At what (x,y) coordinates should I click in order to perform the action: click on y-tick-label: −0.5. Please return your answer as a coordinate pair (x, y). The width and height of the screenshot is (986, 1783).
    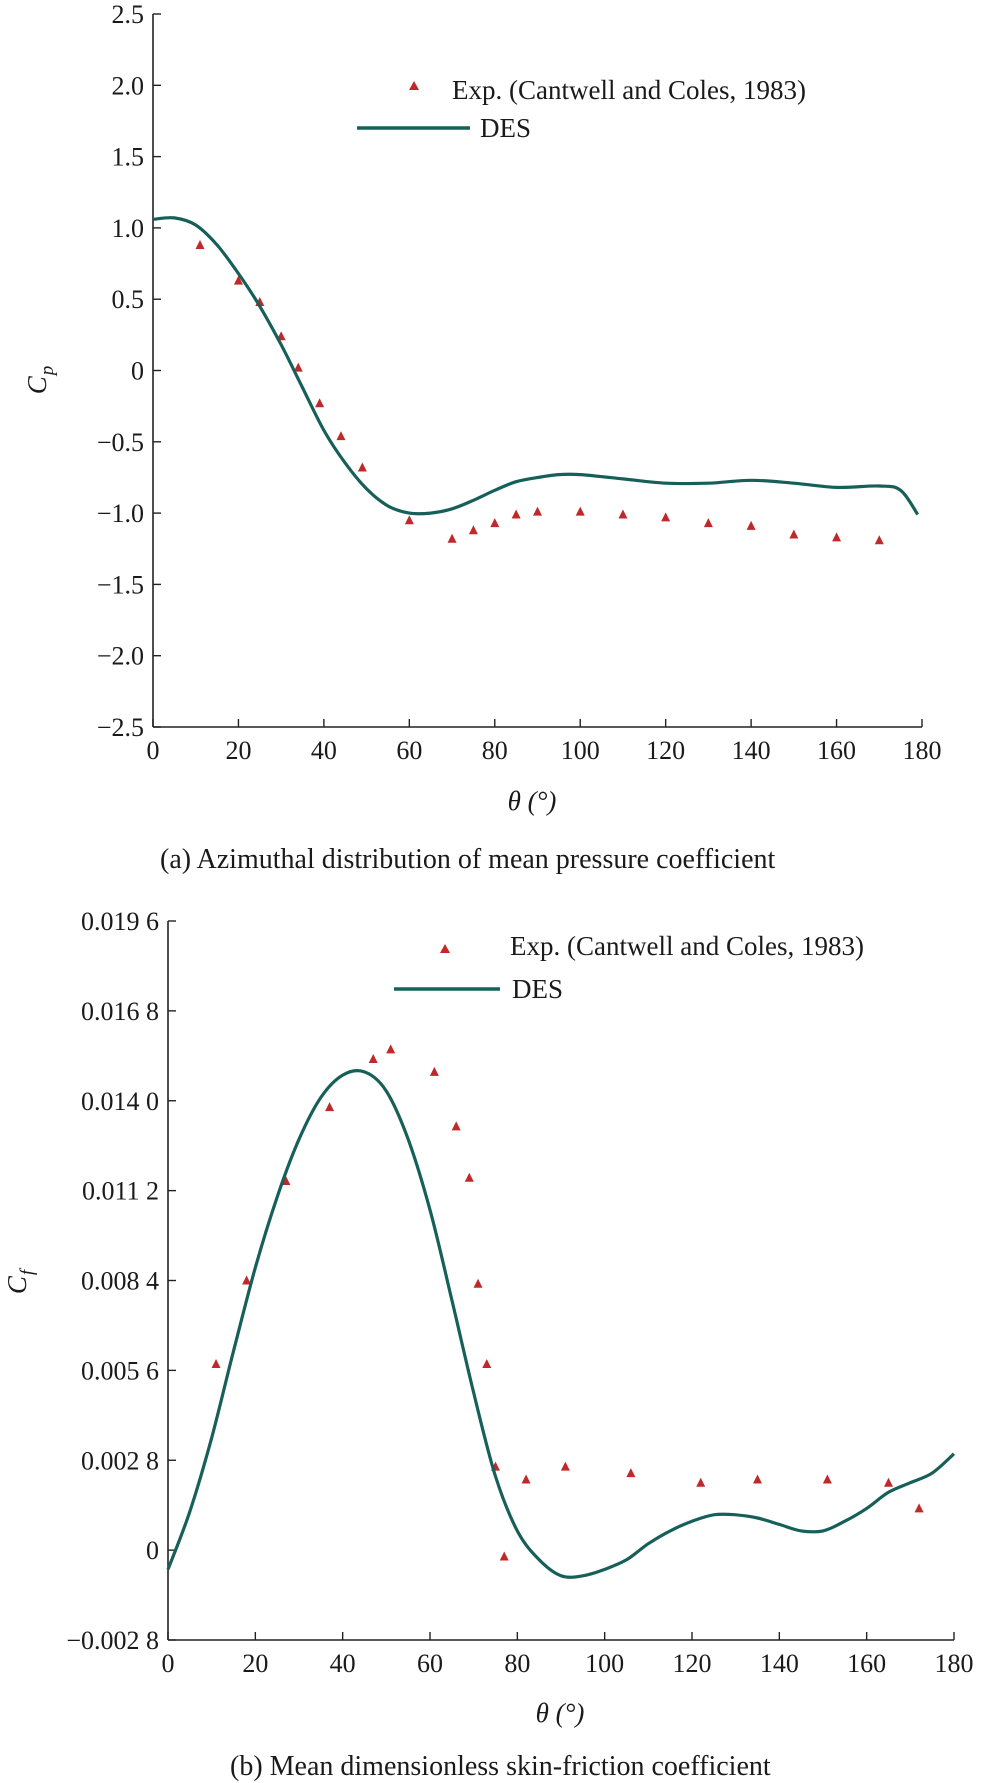
    Looking at the image, I should click on (120, 442).